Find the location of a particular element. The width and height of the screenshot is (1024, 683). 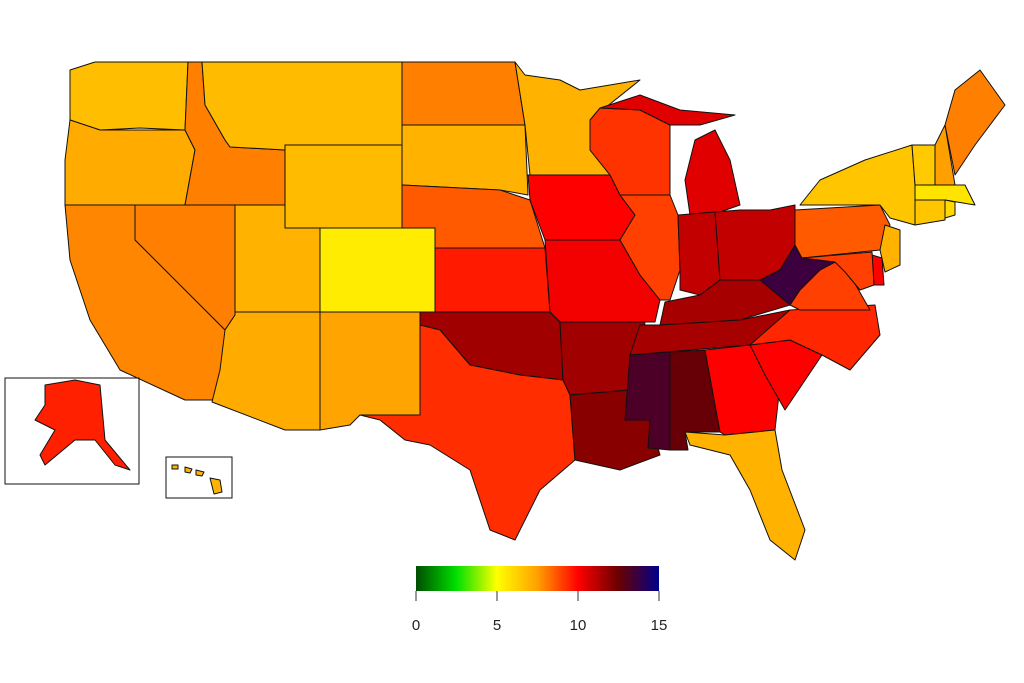

state-md is located at coordinates (838, 271).